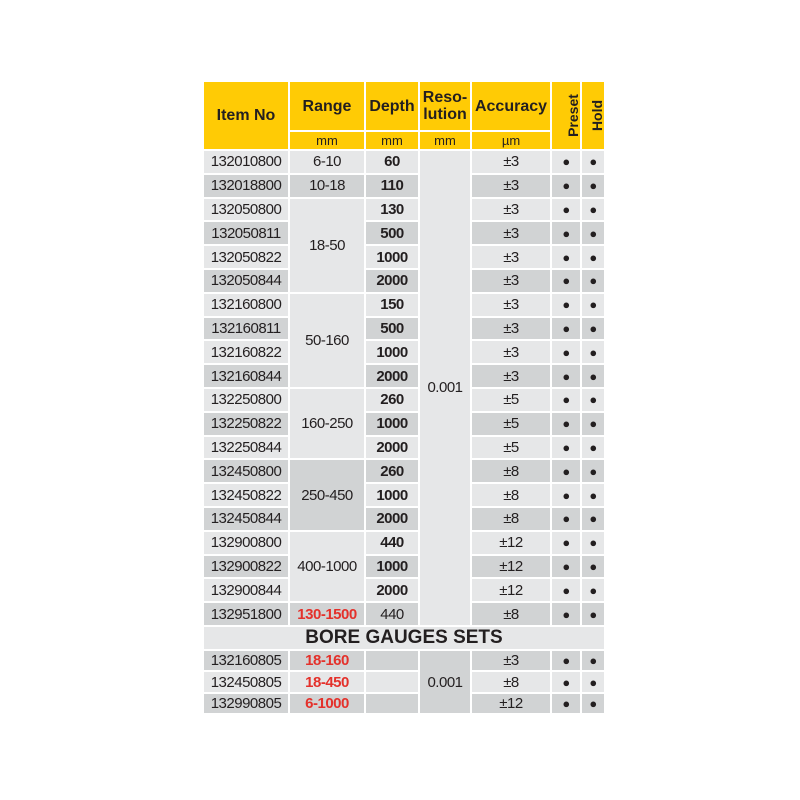  Describe the element at coordinates (246, 590) in the screenshot. I see `item-no: 132900844` at that location.